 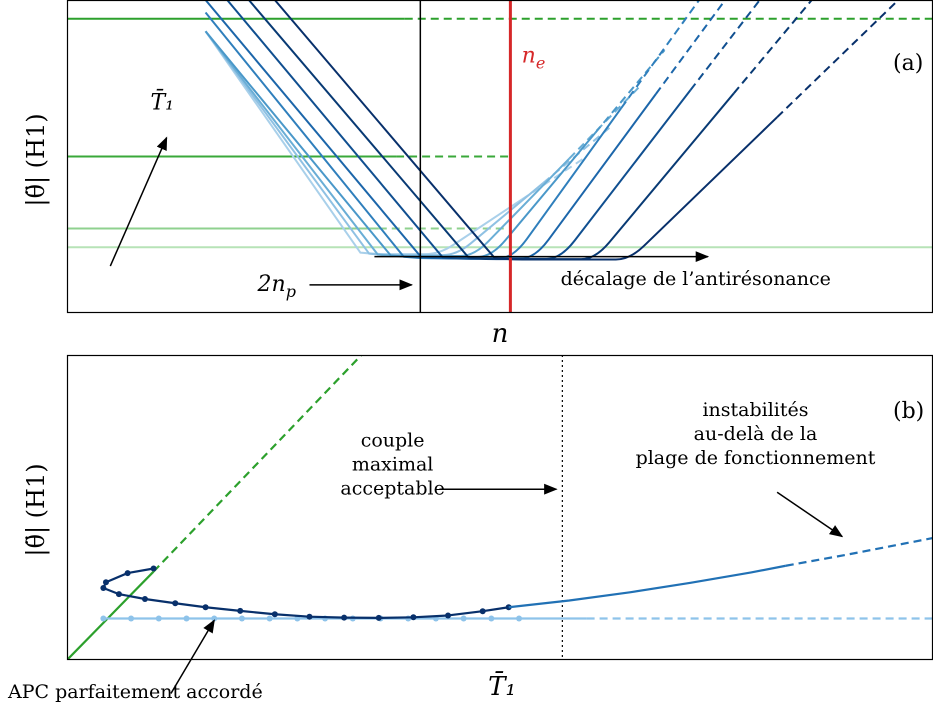 What do you see at coordinates (192, 656) in the screenshot?
I see `b-arrow-apc` at bounding box center [192, 656].